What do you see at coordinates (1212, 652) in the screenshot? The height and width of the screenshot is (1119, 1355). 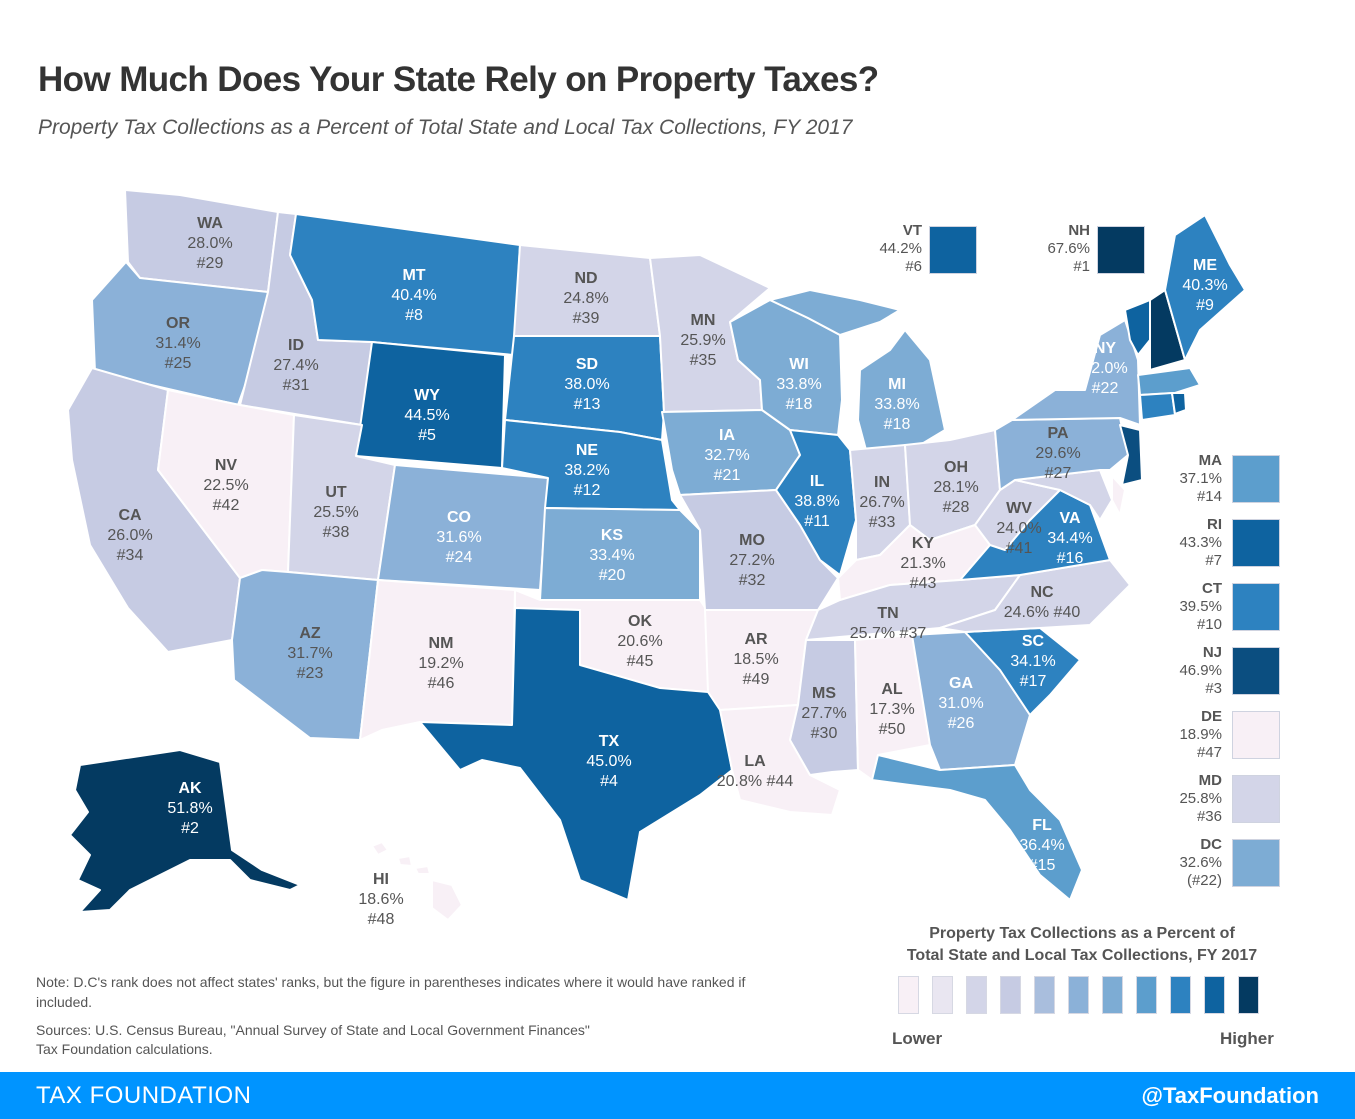 I see `inset-nj-abbr: NJ` at bounding box center [1212, 652].